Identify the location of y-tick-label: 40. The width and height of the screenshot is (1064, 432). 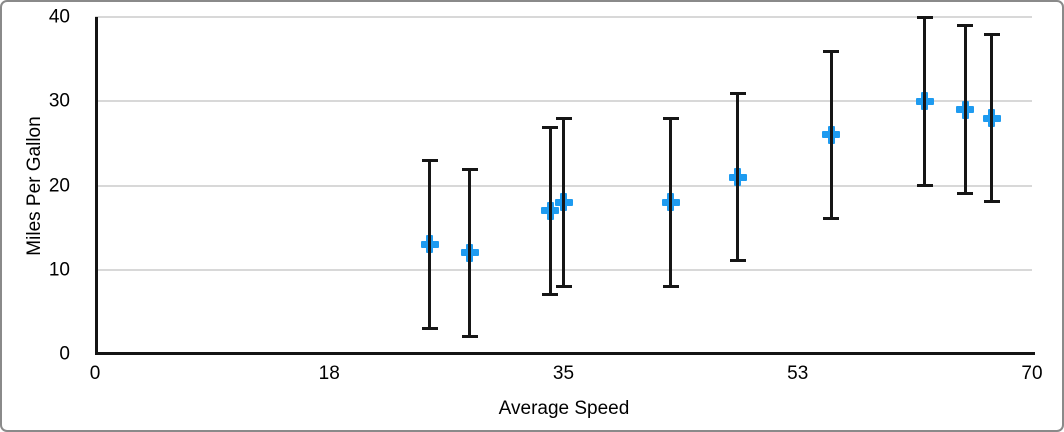
(59, 17).